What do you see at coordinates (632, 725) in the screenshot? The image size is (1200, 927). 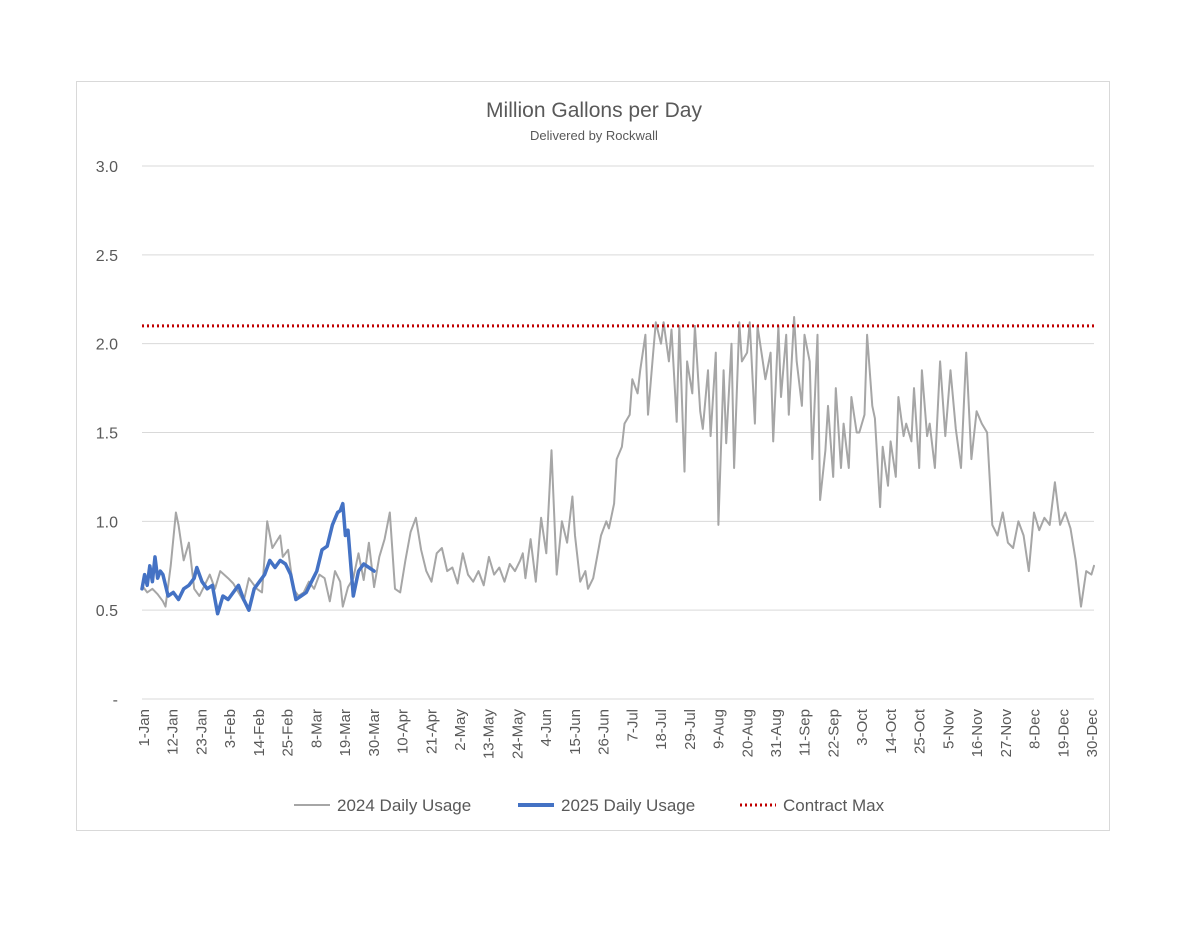 I see `x-tick-label: 7-Jul` at bounding box center [632, 725].